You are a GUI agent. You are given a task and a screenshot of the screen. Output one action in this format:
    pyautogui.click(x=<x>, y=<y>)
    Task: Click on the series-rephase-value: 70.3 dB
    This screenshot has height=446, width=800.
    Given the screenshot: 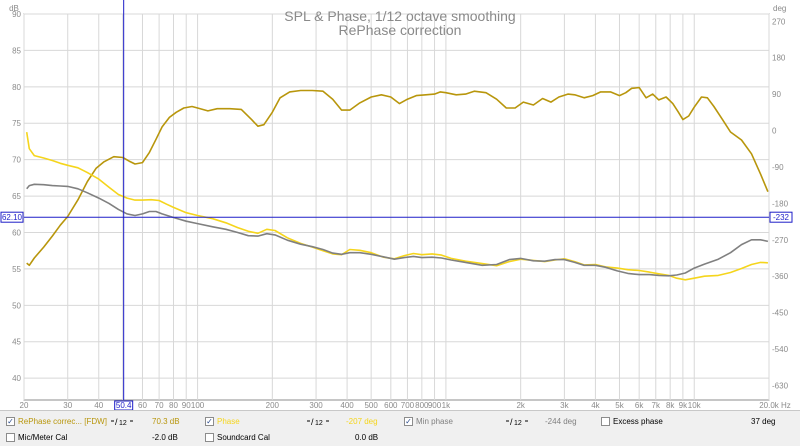 What is the action you would take?
    pyautogui.click(x=166, y=421)
    